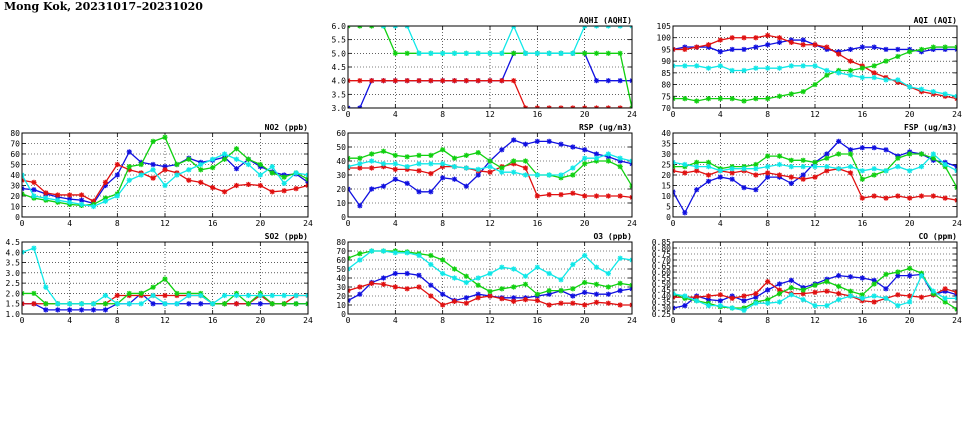 The image size is (975, 447). Describe the element at coordinates (661, 272) in the screenshot. I see `y-tick-label: 0.60` at that location.